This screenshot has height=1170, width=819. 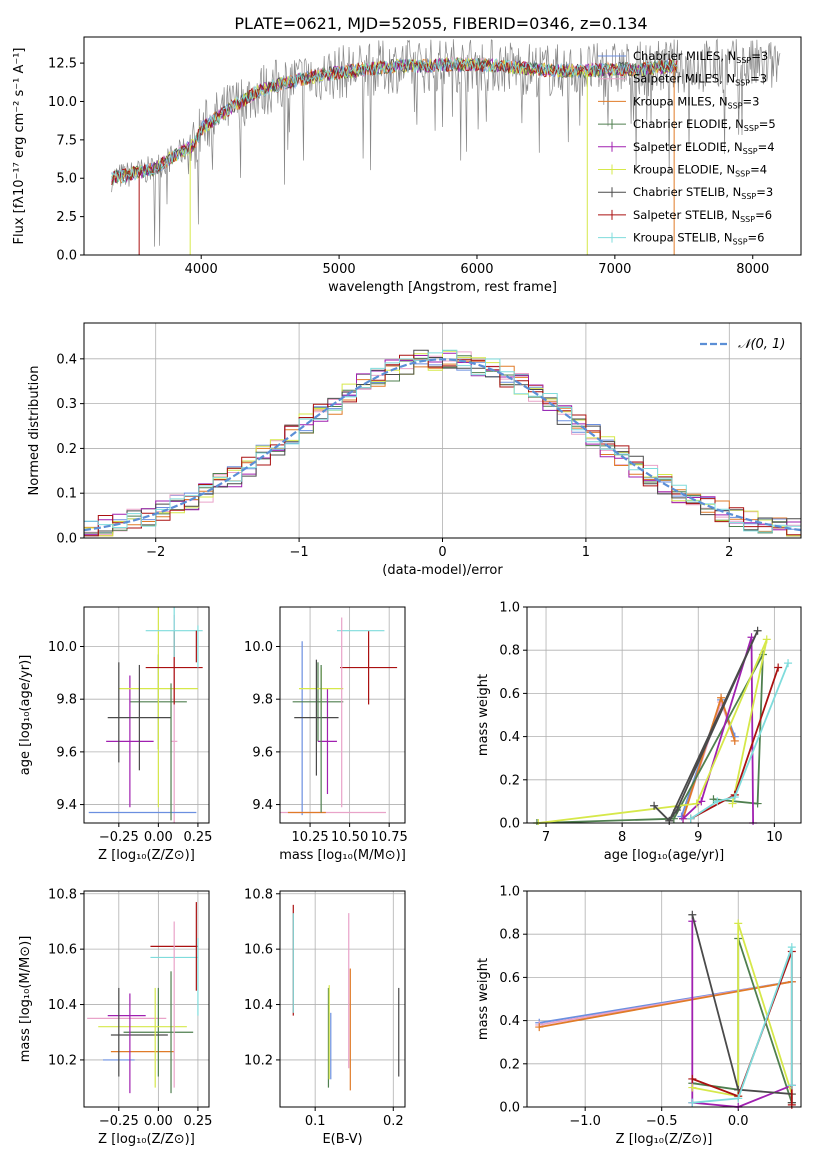 What do you see at coordinates (442, 570) in the screenshot?
I see `x-axis-label: (data-model)/error` at bounding box center [442, 570].